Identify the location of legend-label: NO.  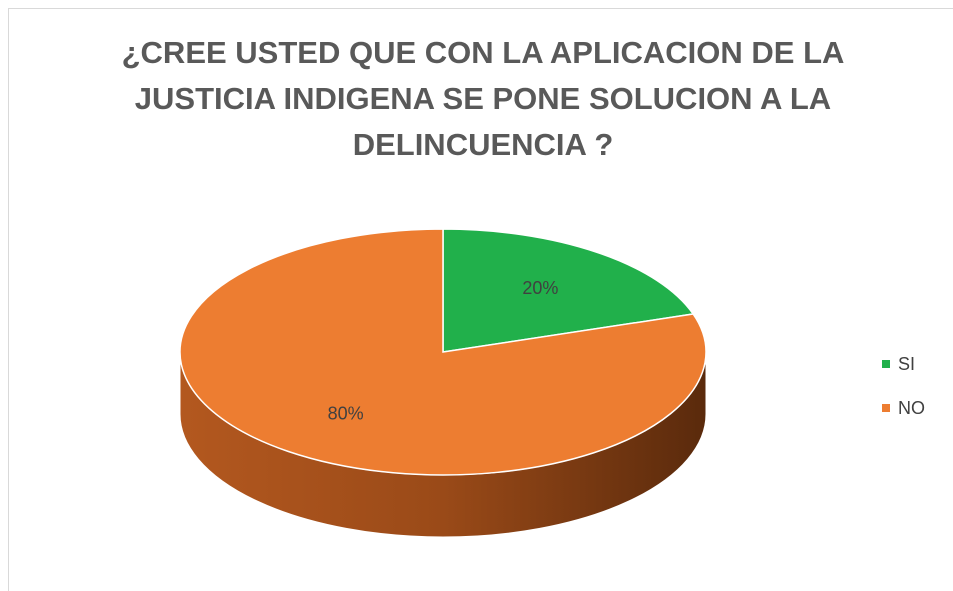
(911, 408).